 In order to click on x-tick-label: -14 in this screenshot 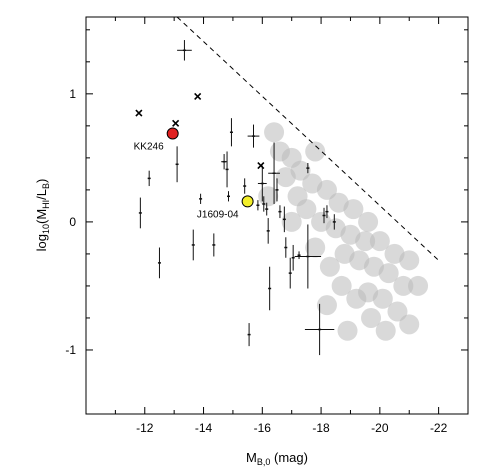, I will do `click(204, 428)`.